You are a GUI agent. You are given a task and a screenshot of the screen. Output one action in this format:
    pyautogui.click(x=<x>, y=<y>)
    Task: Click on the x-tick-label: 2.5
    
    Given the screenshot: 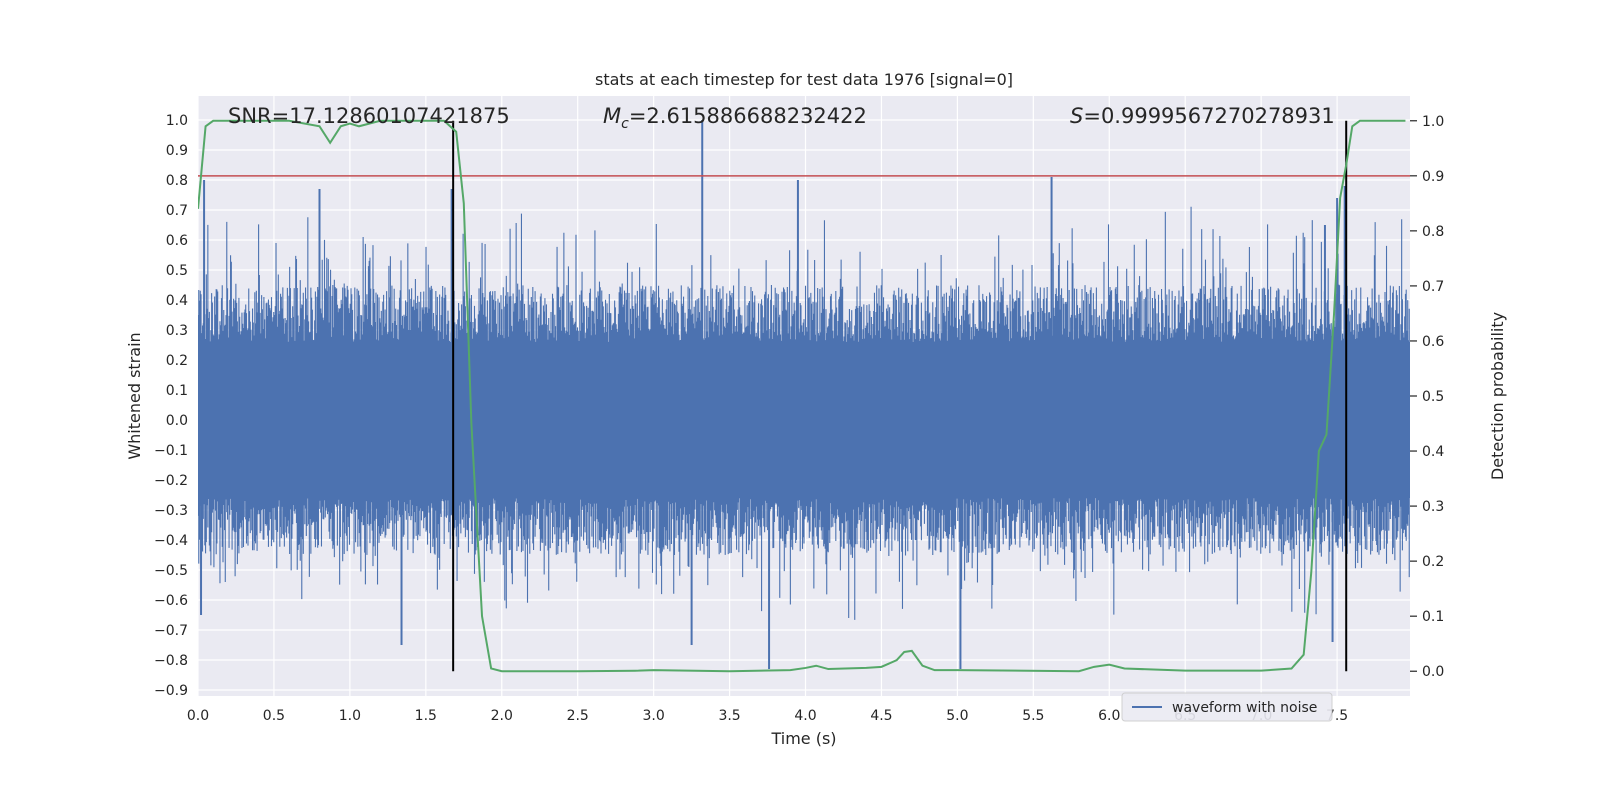 What is the action you would take?
    pyautogui.click(x=578, y=716)
    